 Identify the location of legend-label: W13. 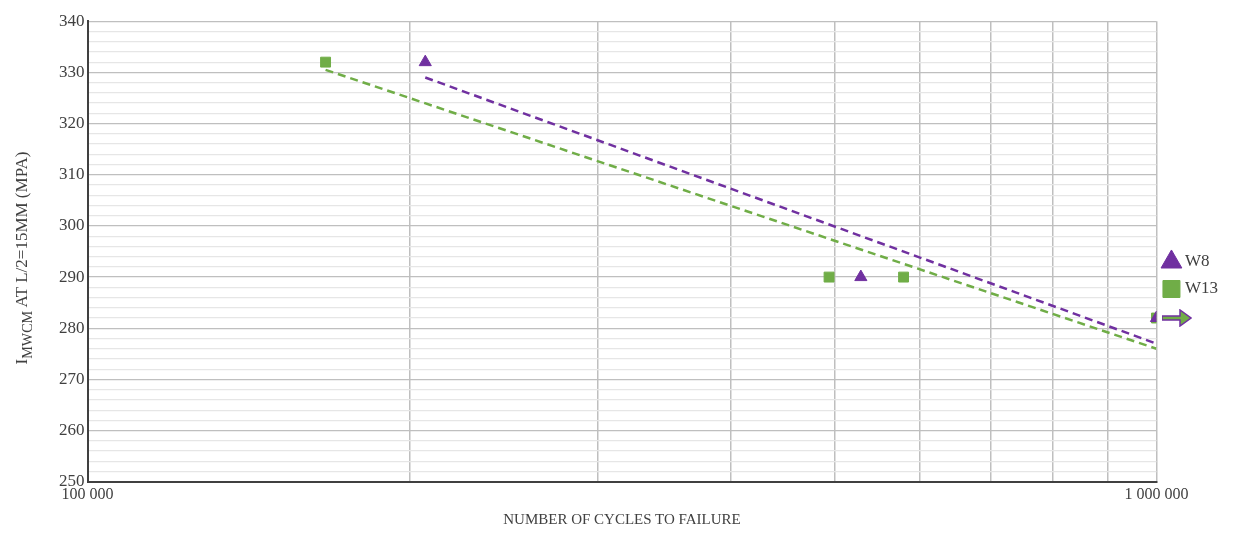
(1201, 288).